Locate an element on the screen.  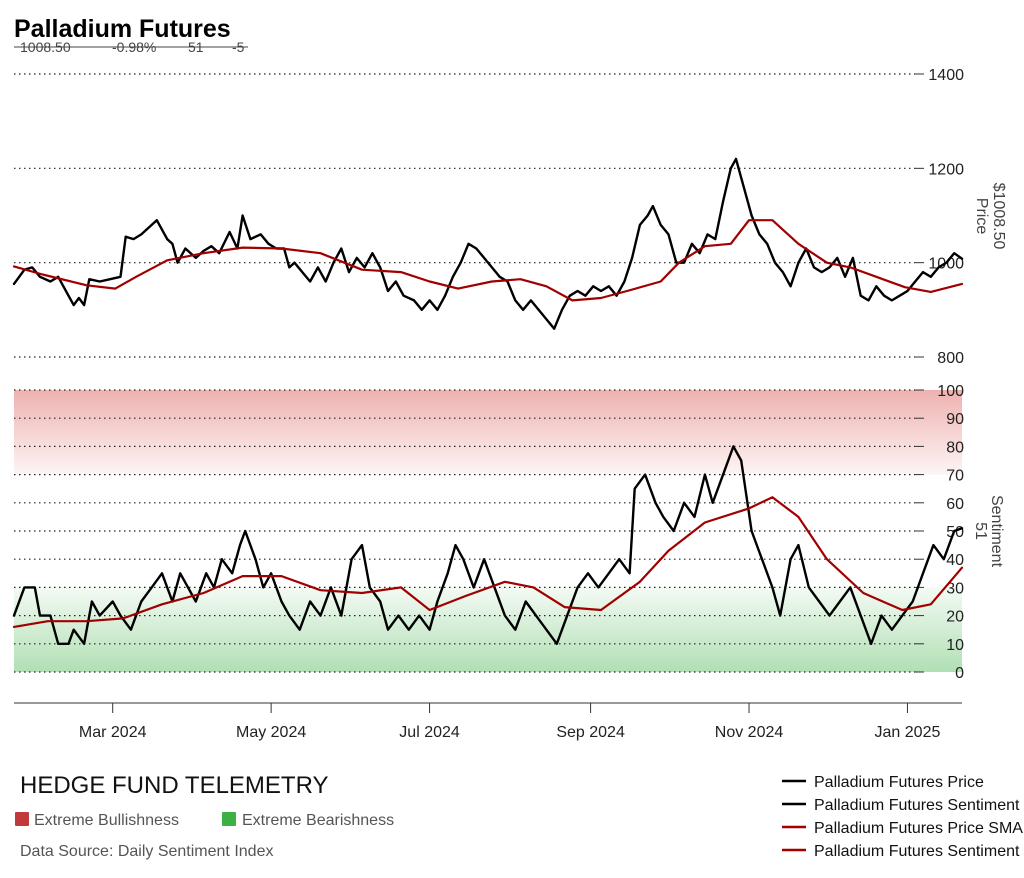
price-tick-label: 800 is located at coordinates (950, 358).